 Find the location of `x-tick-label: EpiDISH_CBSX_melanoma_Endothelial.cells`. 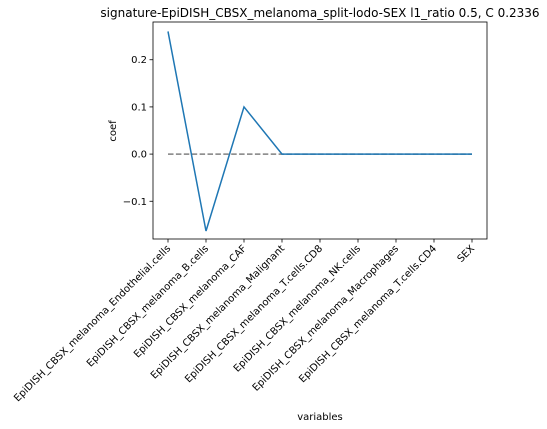

x-tick-label: EpiDISH_CBSX_melanoma_Endothelial.cells is located at coordinates (92, 323).